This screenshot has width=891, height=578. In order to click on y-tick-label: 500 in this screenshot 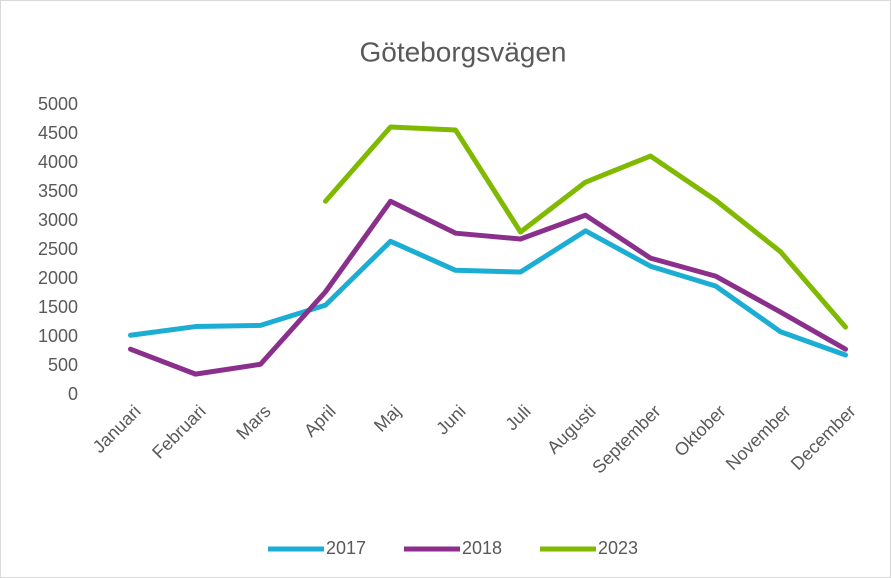, I will do `click(63, 365)`.